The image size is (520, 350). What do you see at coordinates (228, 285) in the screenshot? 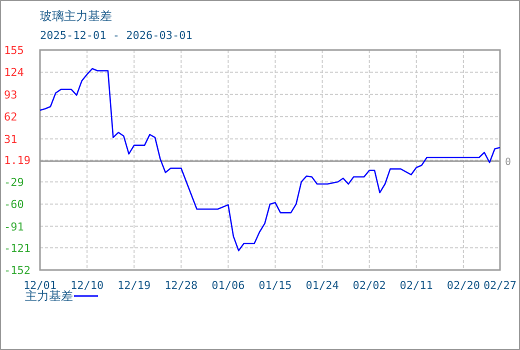
I see `x-tick-label: 01/06` at bounding box center [228, 285].